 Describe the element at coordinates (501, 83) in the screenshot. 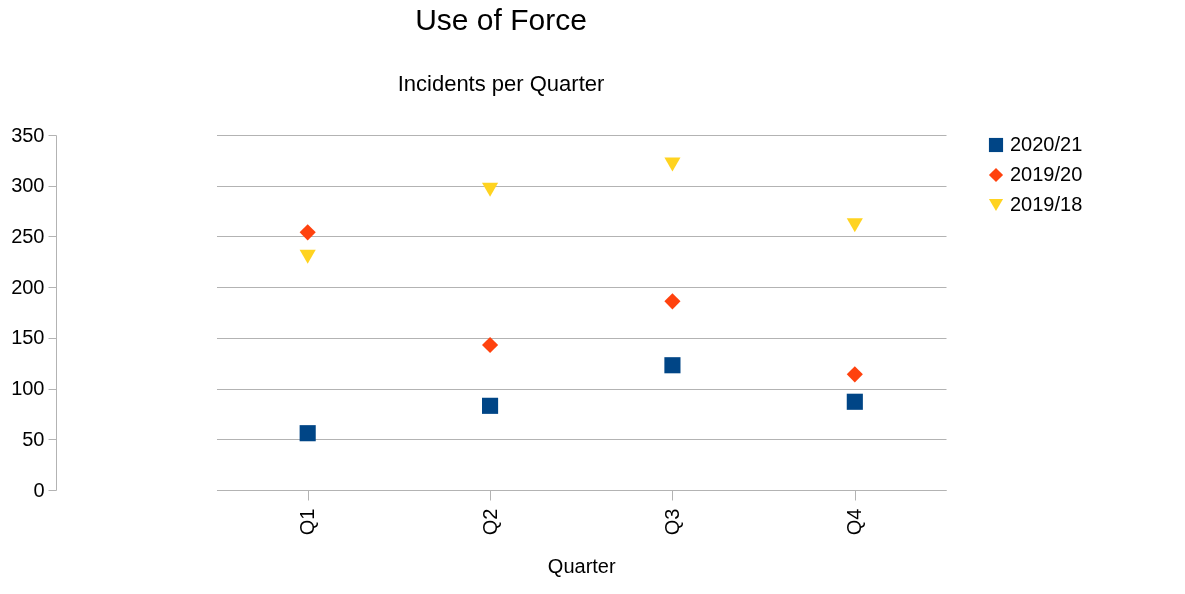

I see `chart-subtitle: Incidents per Quarter` at that location.